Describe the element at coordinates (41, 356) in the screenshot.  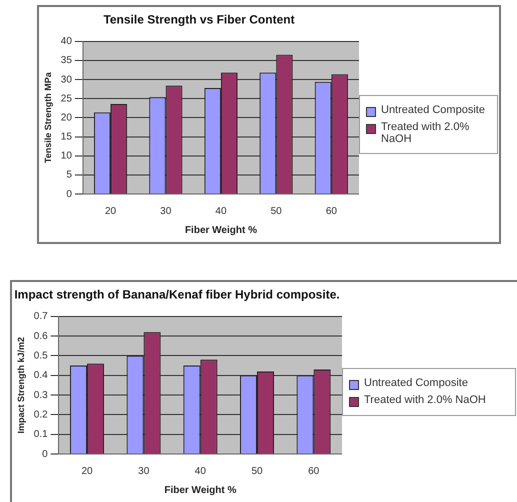
I see `y-tick-label: 0.5` at that location.